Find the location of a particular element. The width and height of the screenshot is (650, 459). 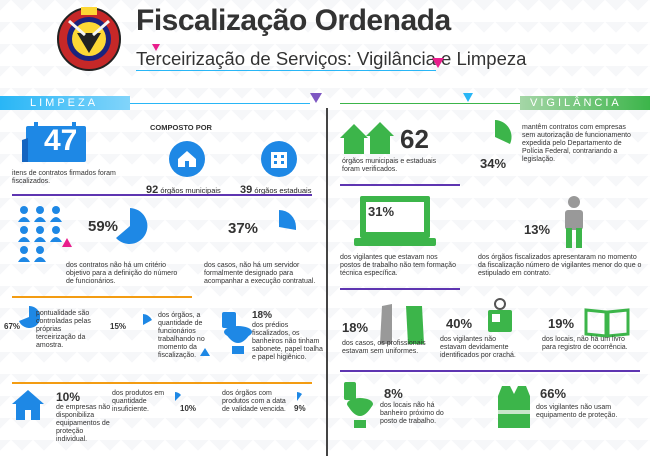

building-icon is located at coordinates (279, 159).